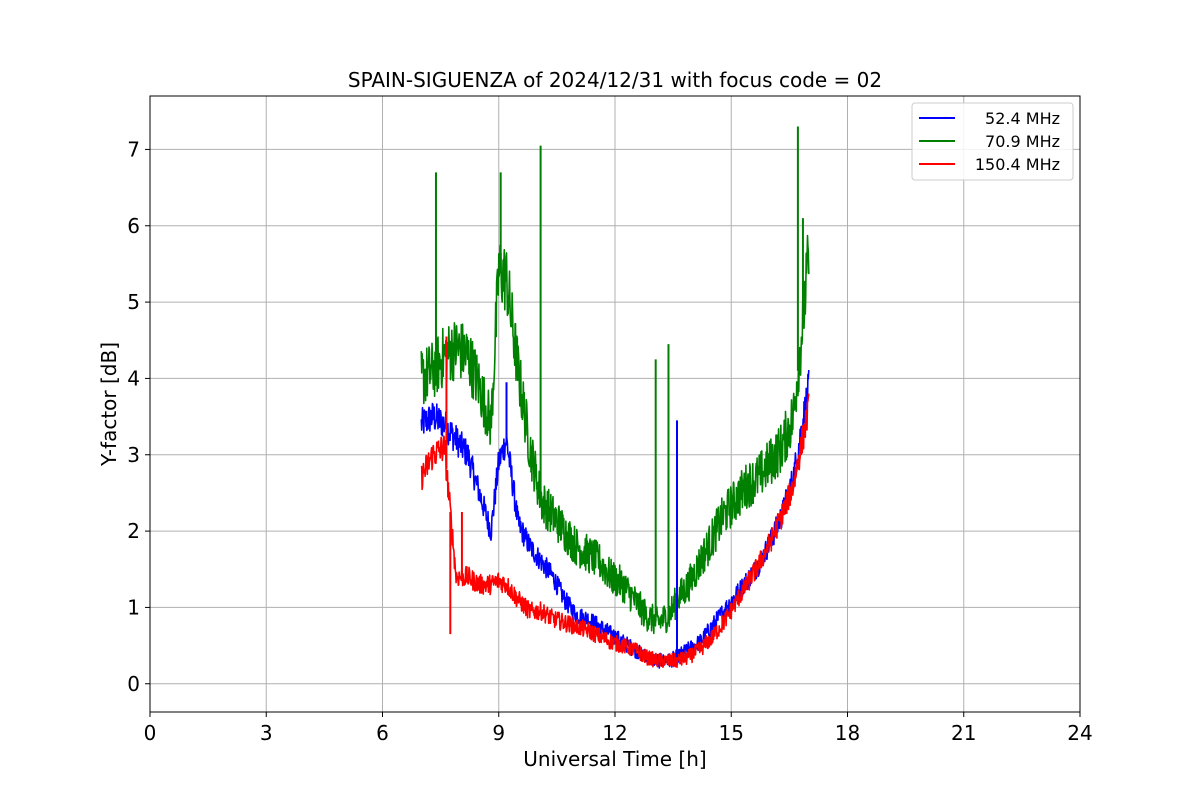  I want to click on y-tick-label: 0, so click(133, 684).